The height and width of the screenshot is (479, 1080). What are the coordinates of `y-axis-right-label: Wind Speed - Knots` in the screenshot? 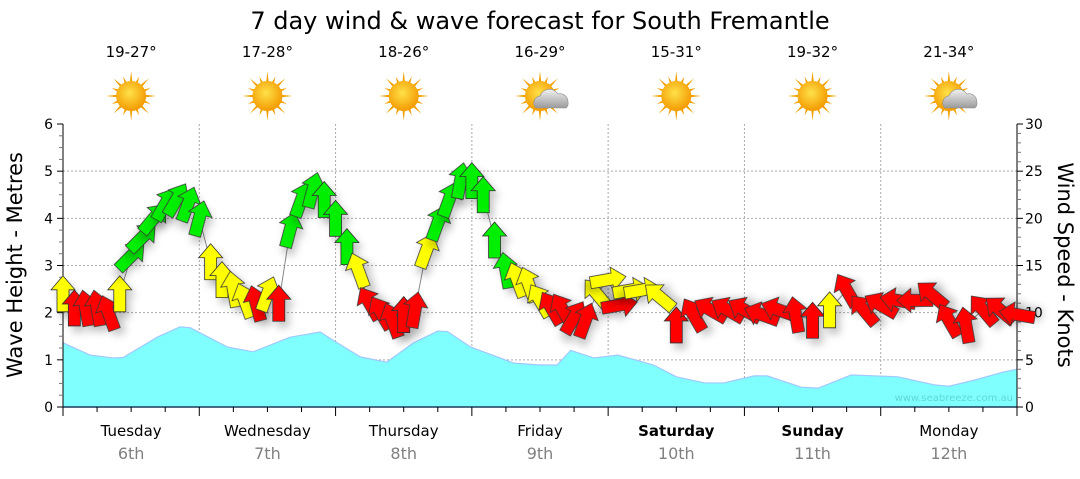 It's located at (1065, 264).